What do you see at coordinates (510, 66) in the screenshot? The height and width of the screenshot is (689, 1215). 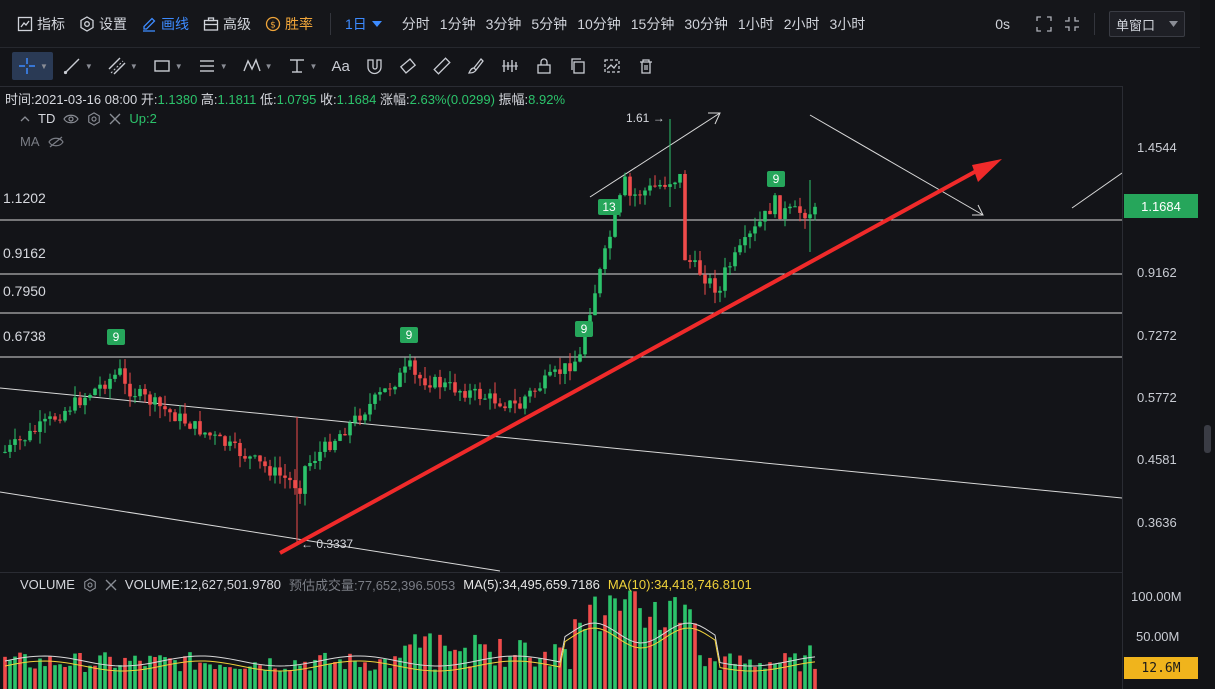 I see `bars-pattern-tool` at bounding box center [510, 66].